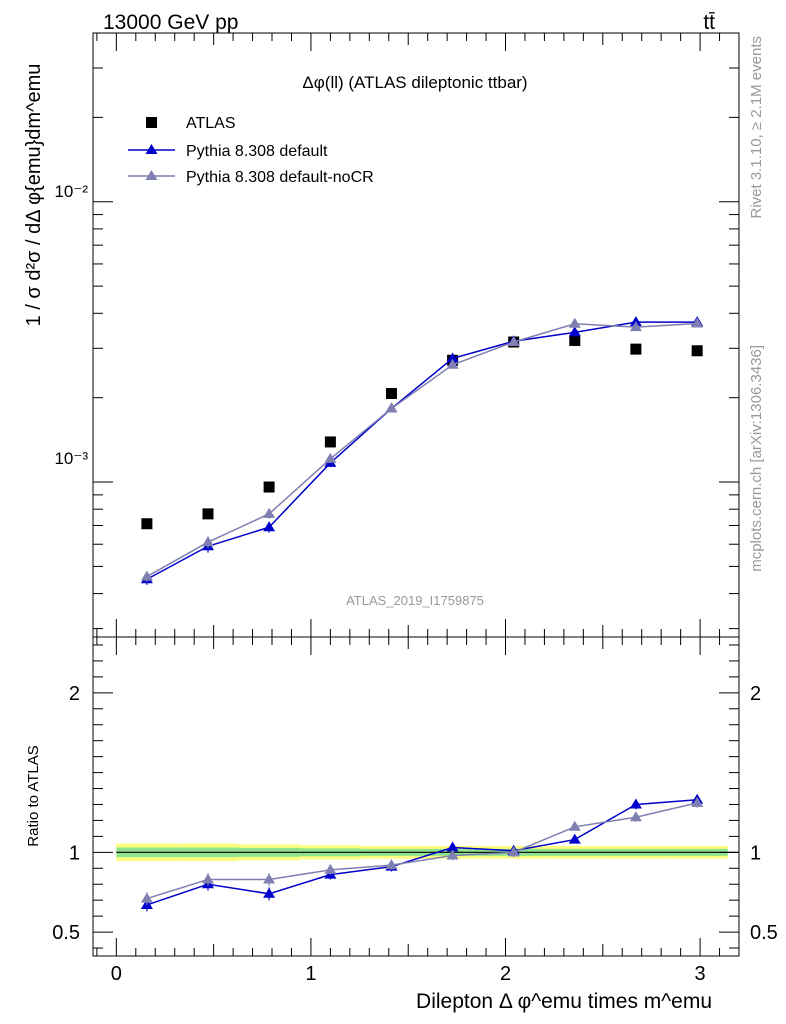 The height and width of the screenshot is (1024, 786). Describe the element at coordinates (151, 175) in the screenshot. I see `legend-marker-nocr` at that location.